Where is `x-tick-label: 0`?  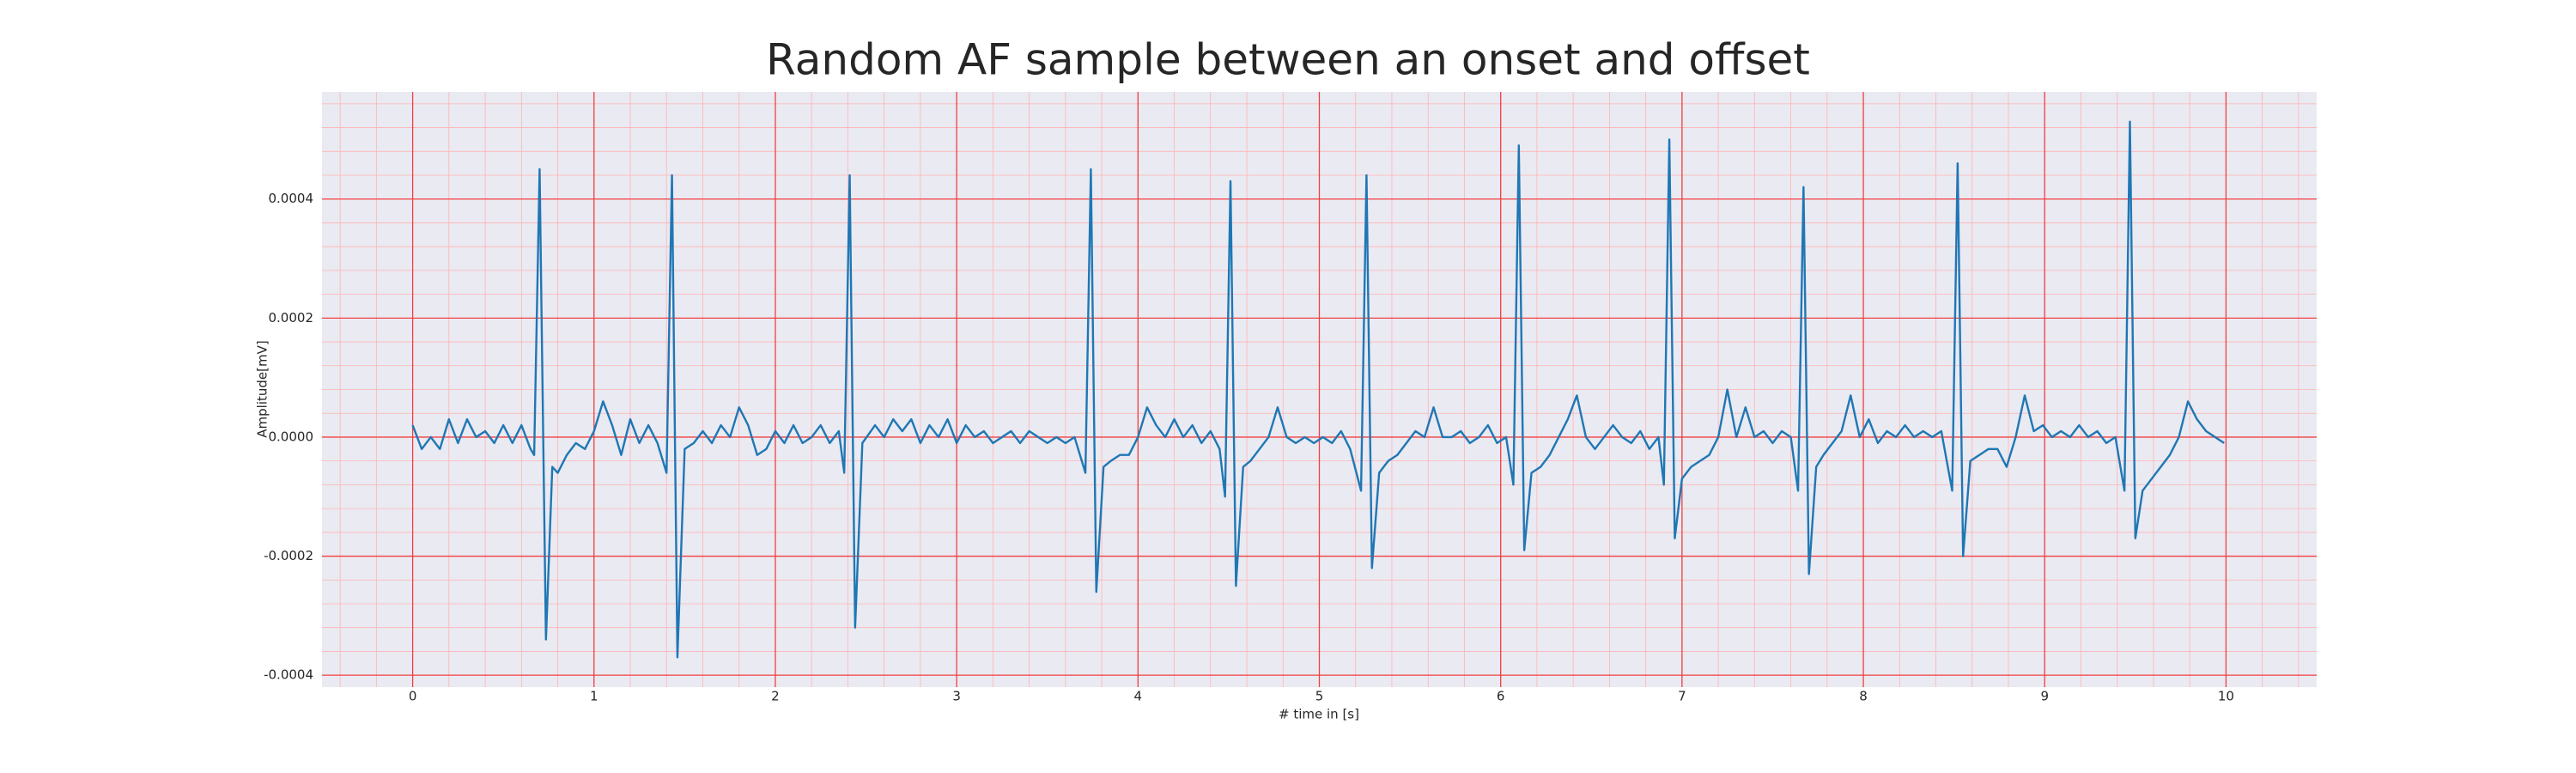 x-tick-label: 0 is located at coordinates (413, 696).